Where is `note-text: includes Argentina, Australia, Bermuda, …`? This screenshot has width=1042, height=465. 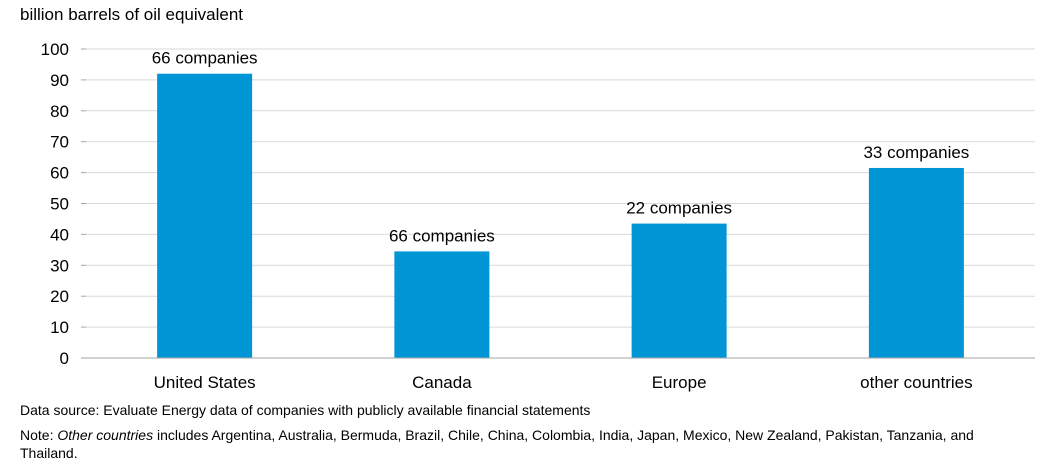 note-text: includes Argentina, Australia, Bermuda, … is located at coordinates (497, 444).